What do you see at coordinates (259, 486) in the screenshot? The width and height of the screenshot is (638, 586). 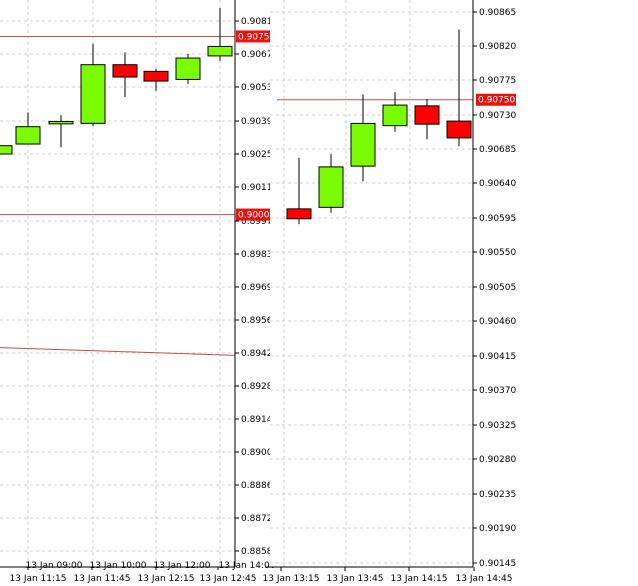 I see `y-tick-label: 0.88860` at bounding box center [259, 486].